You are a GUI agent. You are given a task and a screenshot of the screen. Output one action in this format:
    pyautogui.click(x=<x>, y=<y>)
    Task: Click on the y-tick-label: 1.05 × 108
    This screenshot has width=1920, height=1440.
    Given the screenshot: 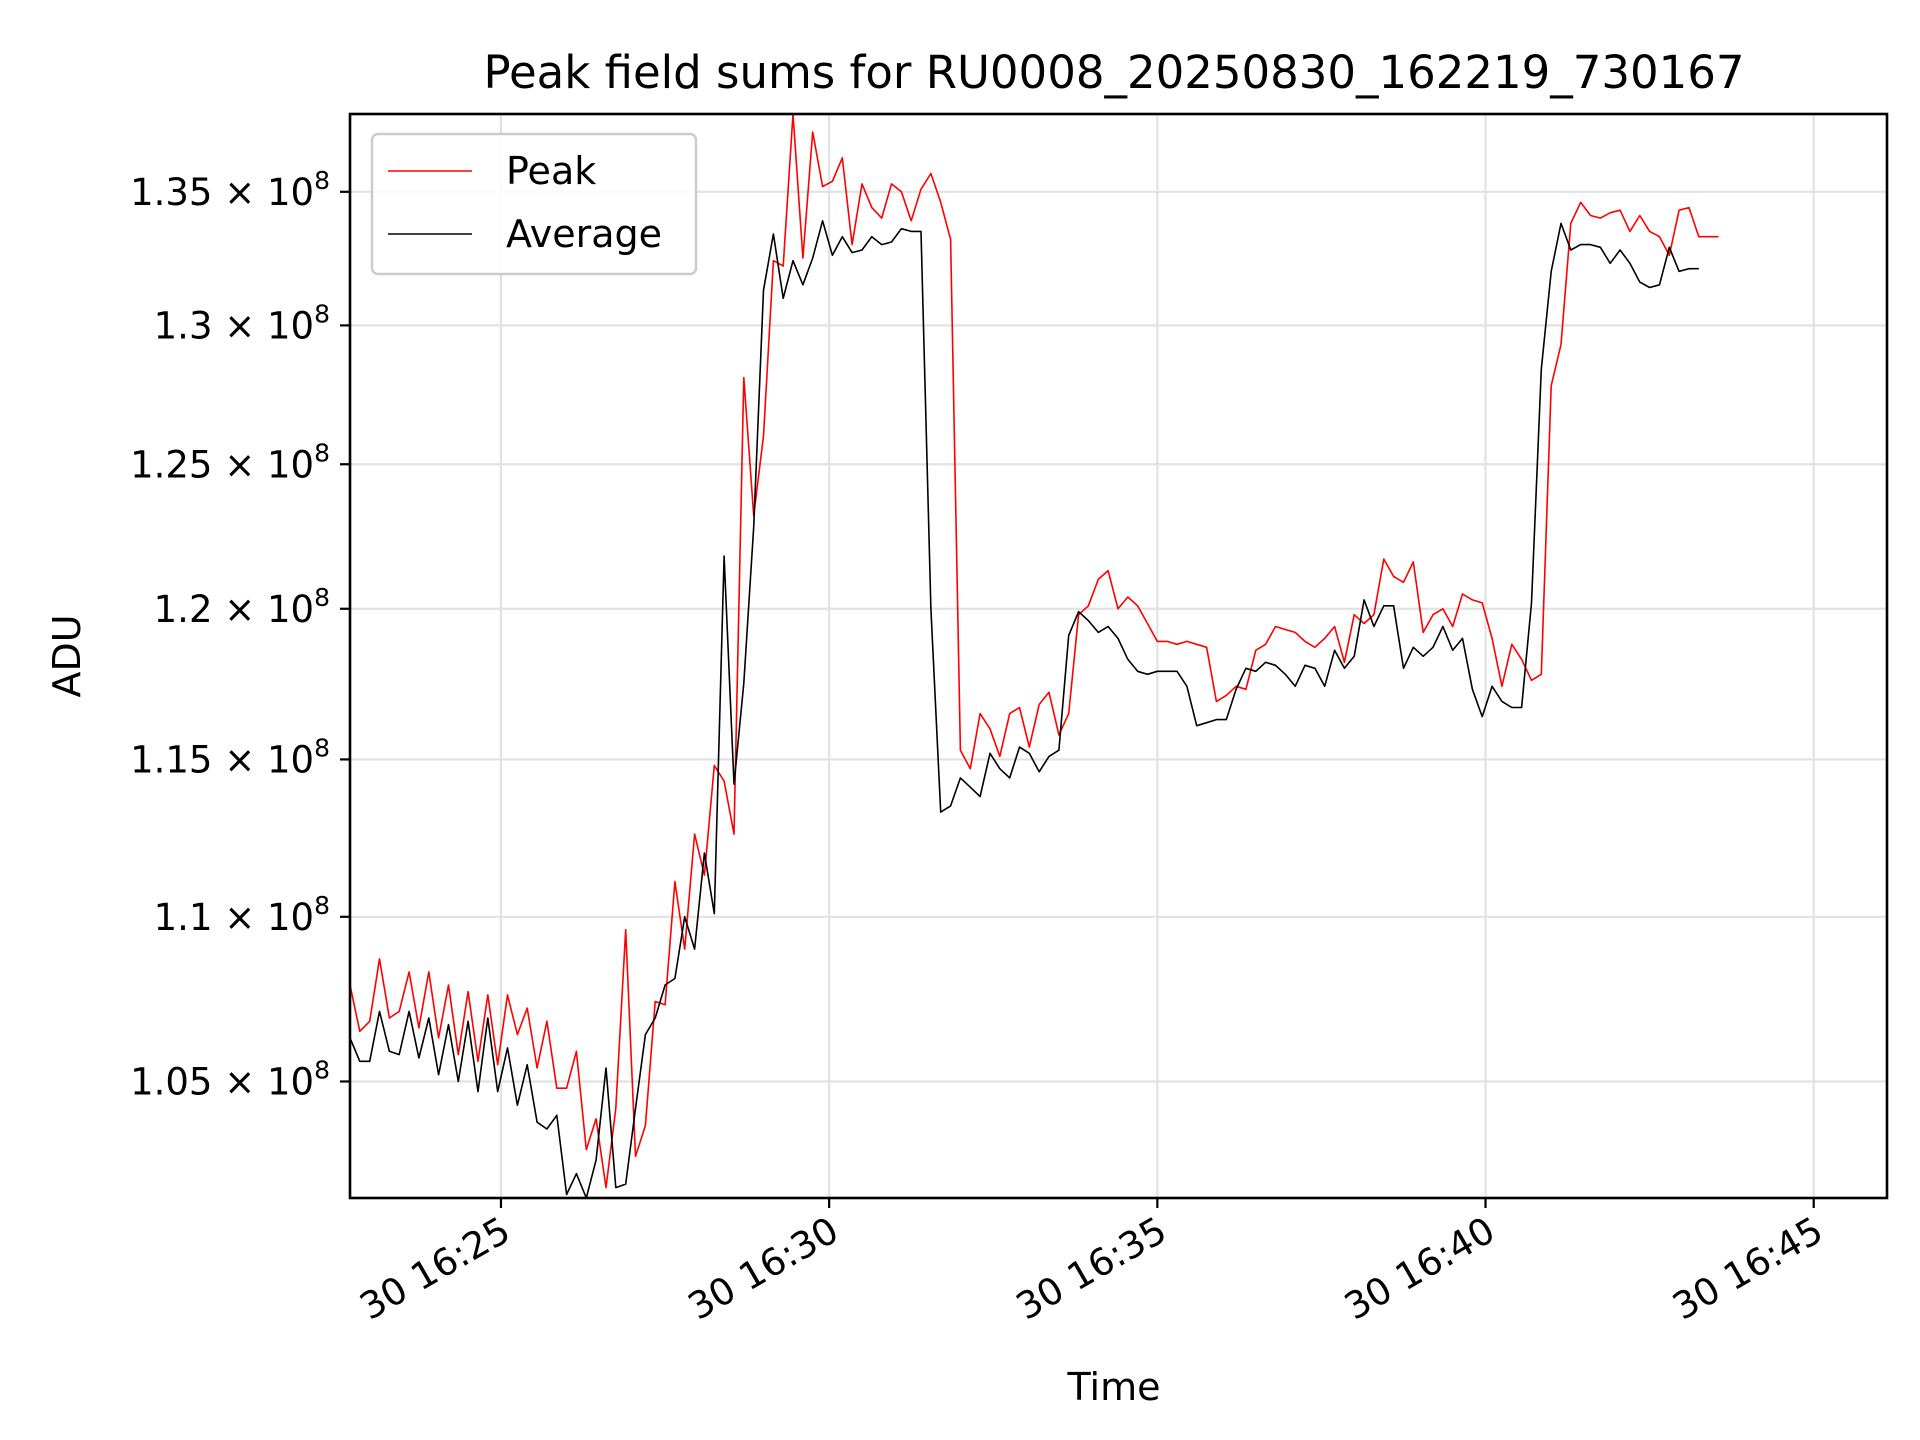 What is the action you would take?
    pyautogui.click(x=230, y=1079)
    